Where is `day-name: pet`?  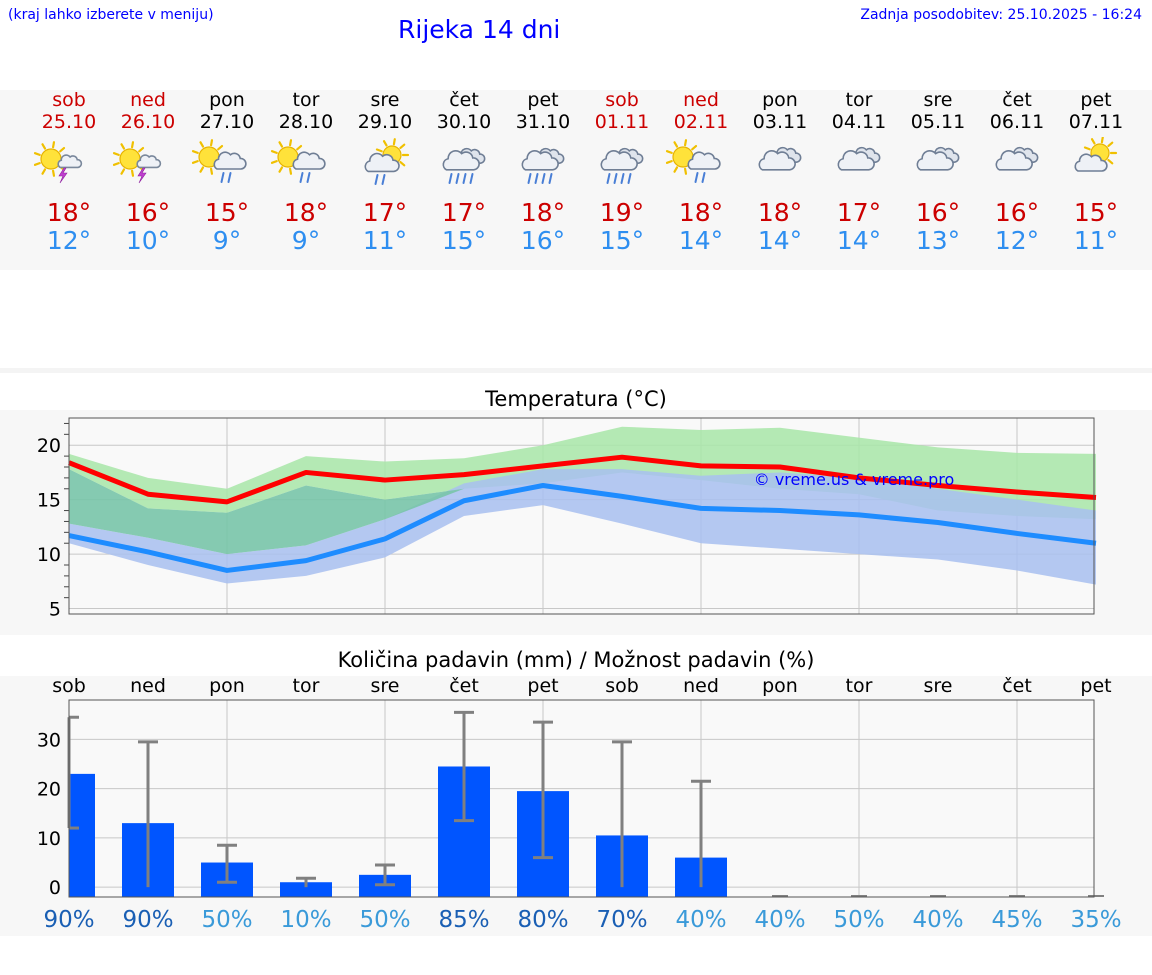 day-name: pet is located at coordinates (543, 100).